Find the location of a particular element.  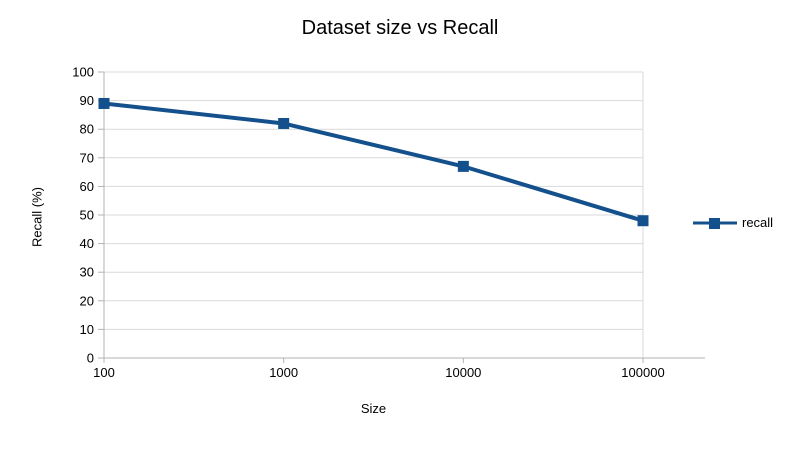

y-tick-label: 90 is located at coordinates (87, 100).